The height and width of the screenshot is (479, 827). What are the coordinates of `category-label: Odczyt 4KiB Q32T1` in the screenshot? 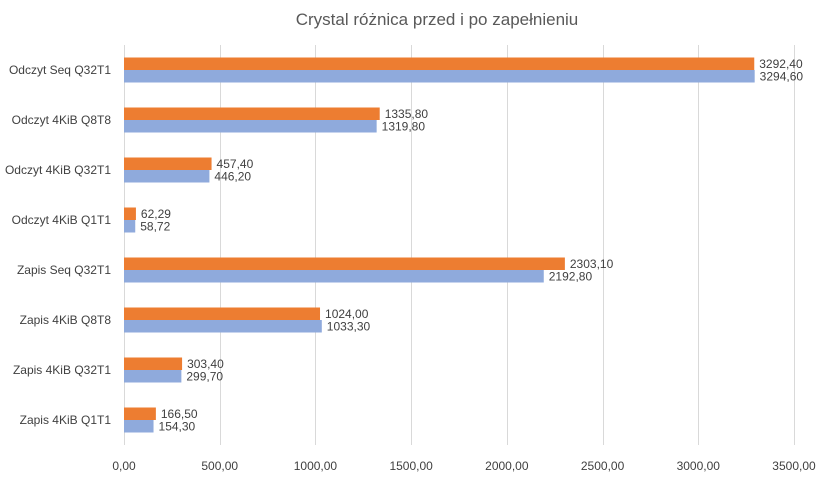 It's located at (58, 170).